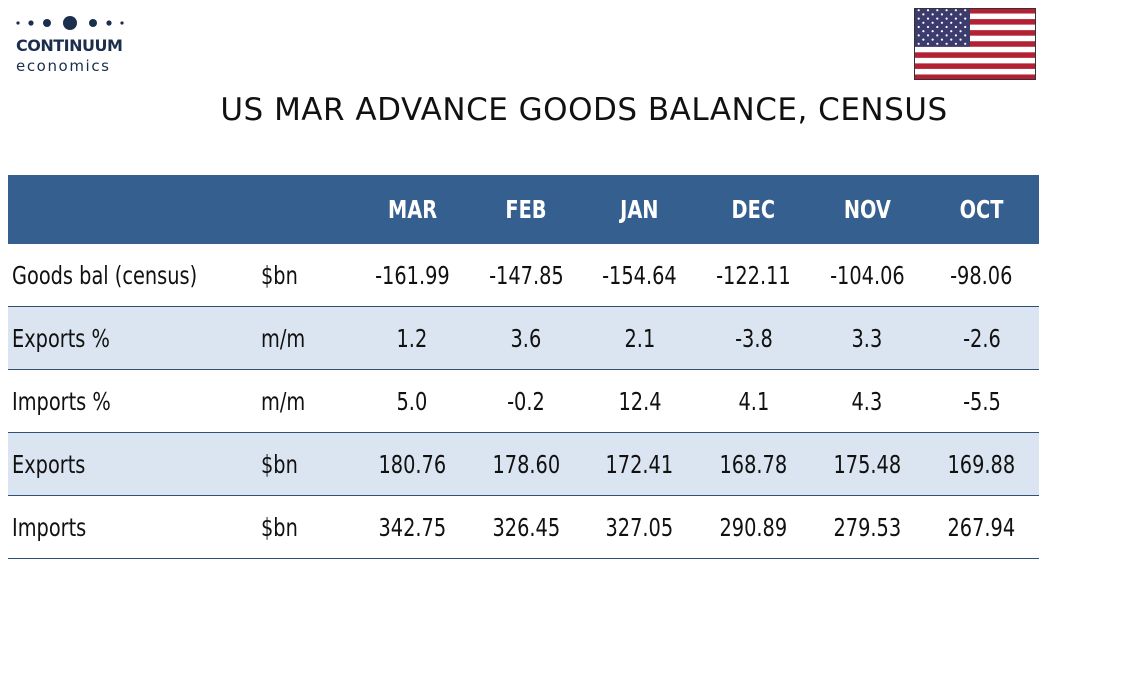 The height and width of the screenshot is (680, 1134). I want to click on logo-dots-icon, so click(70, 23).